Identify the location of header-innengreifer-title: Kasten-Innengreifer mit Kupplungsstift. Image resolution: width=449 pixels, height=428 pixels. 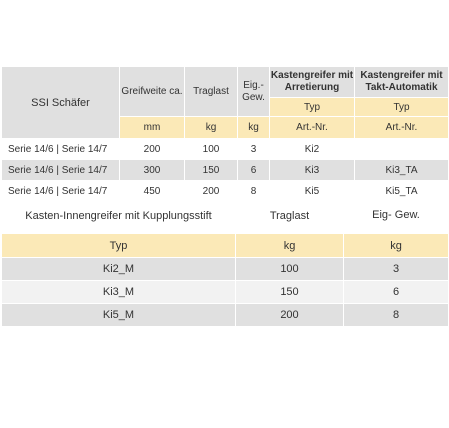
(118, 215).